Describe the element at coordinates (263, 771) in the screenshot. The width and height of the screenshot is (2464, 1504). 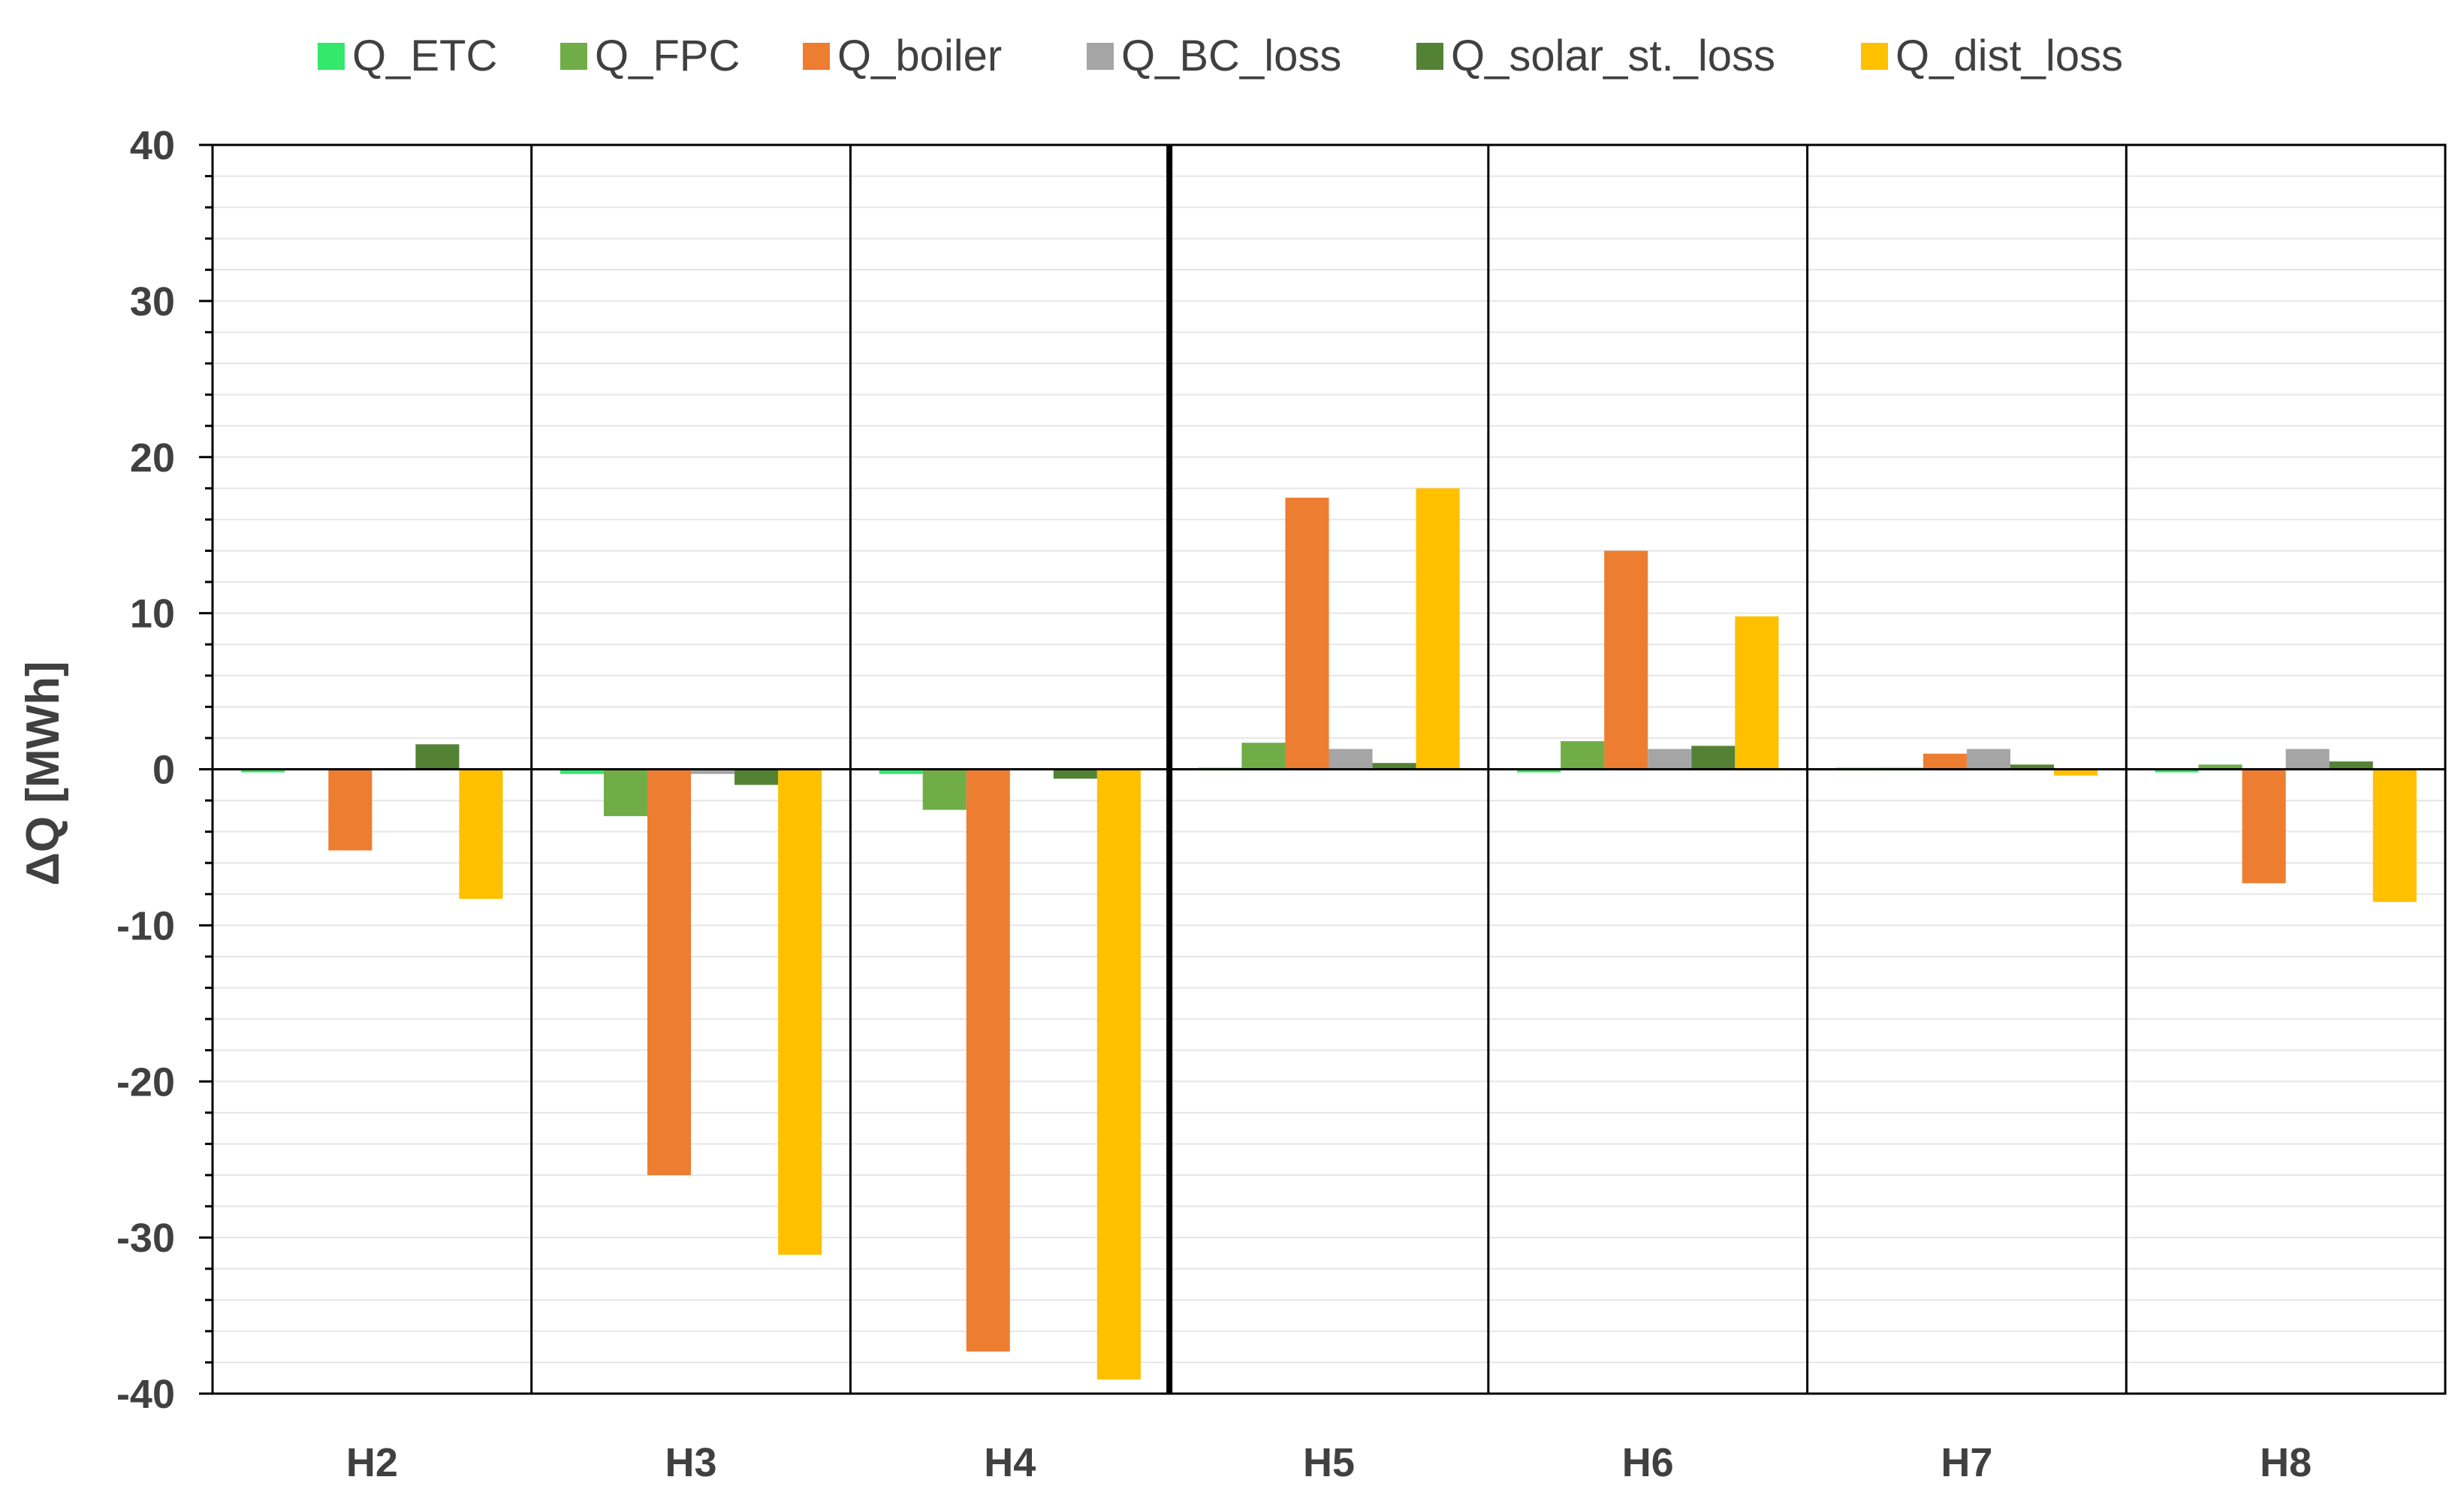
I see `bar-Q_ETC-H2` at that location.